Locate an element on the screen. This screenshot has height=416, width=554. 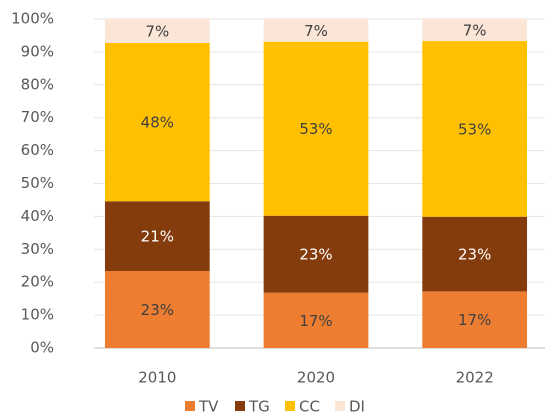
legend-label: TV is located at coordinates (208, 407).